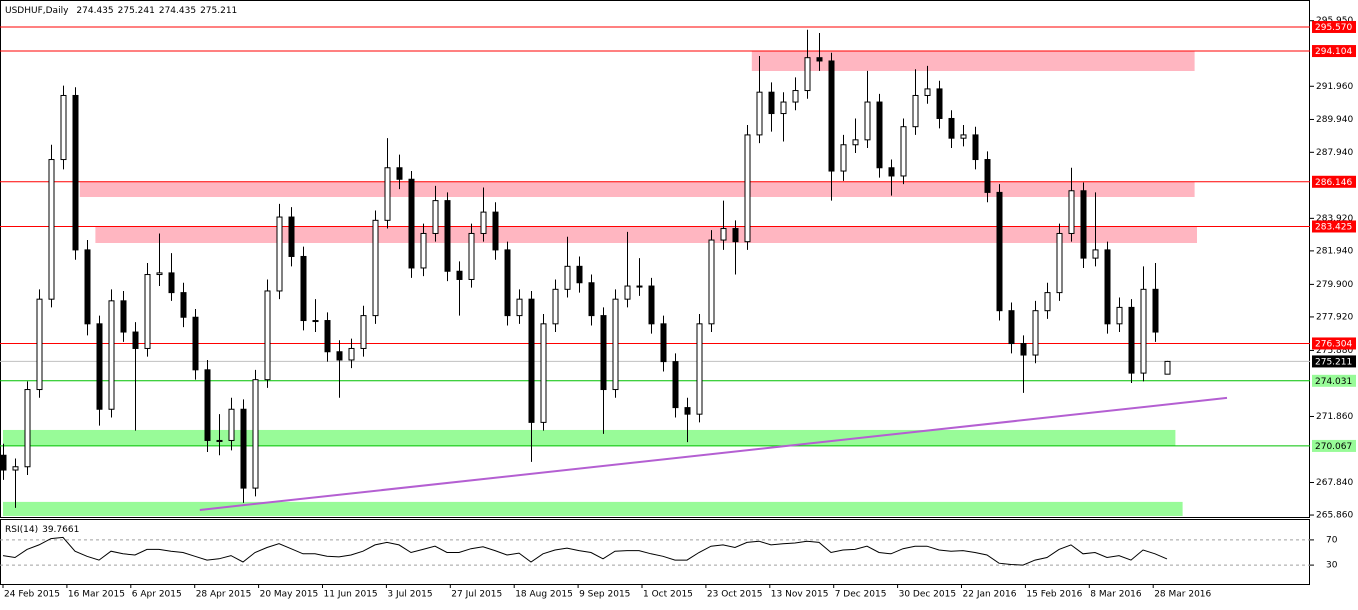 Image resolution: width=1358 pixels, height=610 pixels. What do you see at coordinates (1332, 566) in the screenshot?
I see `rsi-tick-label: 30` at bounding box center [1332, 566].